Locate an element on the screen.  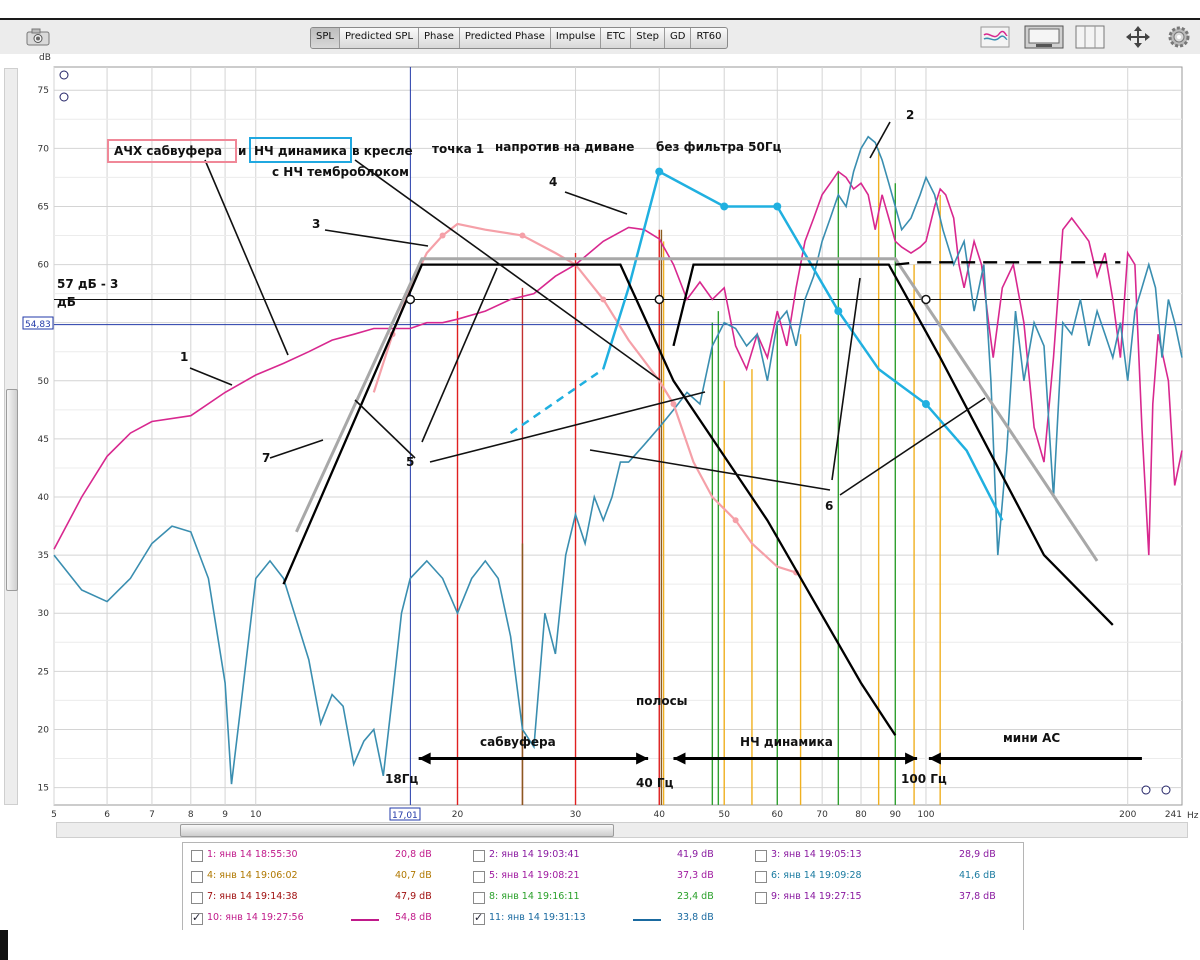
gear-icon is located at coordinates (1179, 37).